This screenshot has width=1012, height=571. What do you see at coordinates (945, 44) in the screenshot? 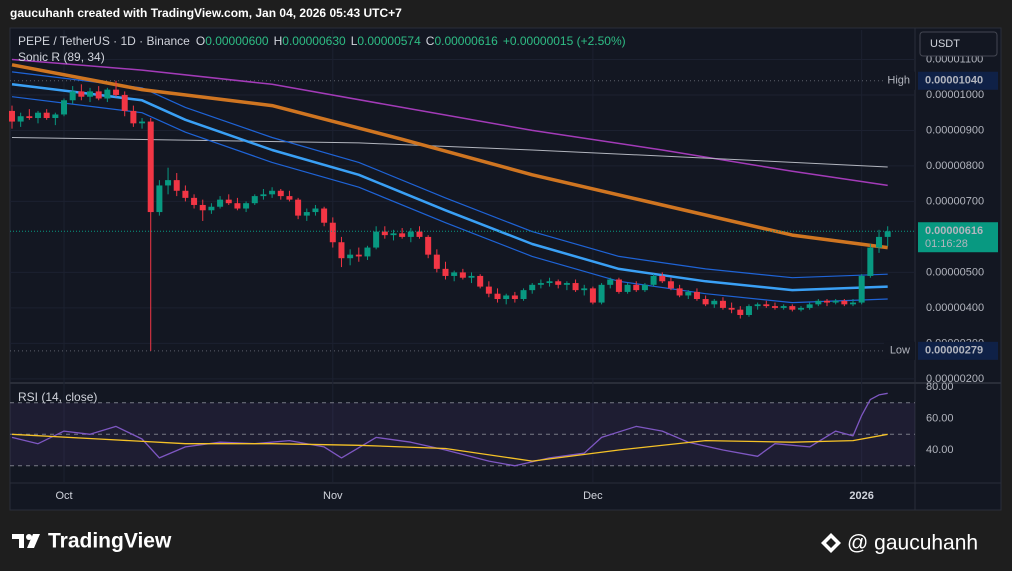
I see `currency: USDT` at bounding box center [945, 44].